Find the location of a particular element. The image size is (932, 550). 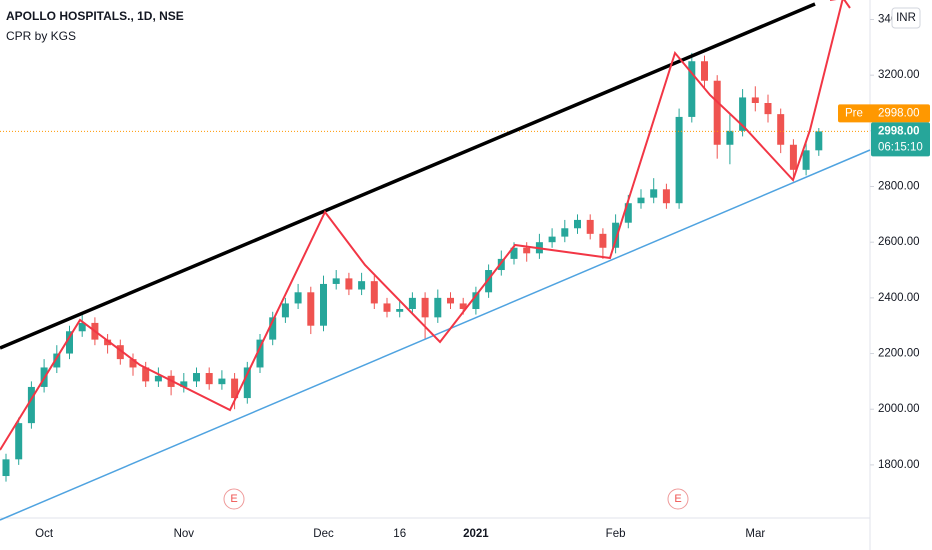

y-tick-label: 2200.00 is located at coordinates (899, 354).